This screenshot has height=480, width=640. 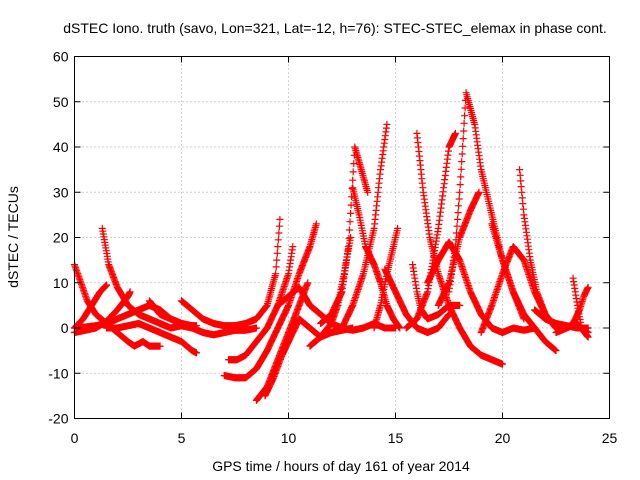 What do you see at coordinates (61, 192) in the screenshot?
I see `y-tick-label: 30` at bounding box center [61, 192].